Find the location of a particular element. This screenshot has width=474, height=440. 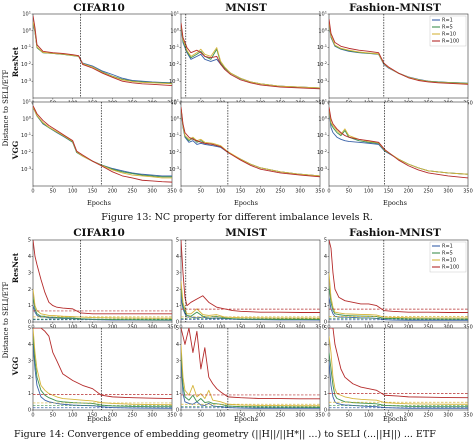

panel-13-vgg-mnist: 10¹ 10⁰ 10⁻¹ 10⁻² 10⁻³ 0 50 100 150 200 250 300 350 is located at coordinates (247, 147).